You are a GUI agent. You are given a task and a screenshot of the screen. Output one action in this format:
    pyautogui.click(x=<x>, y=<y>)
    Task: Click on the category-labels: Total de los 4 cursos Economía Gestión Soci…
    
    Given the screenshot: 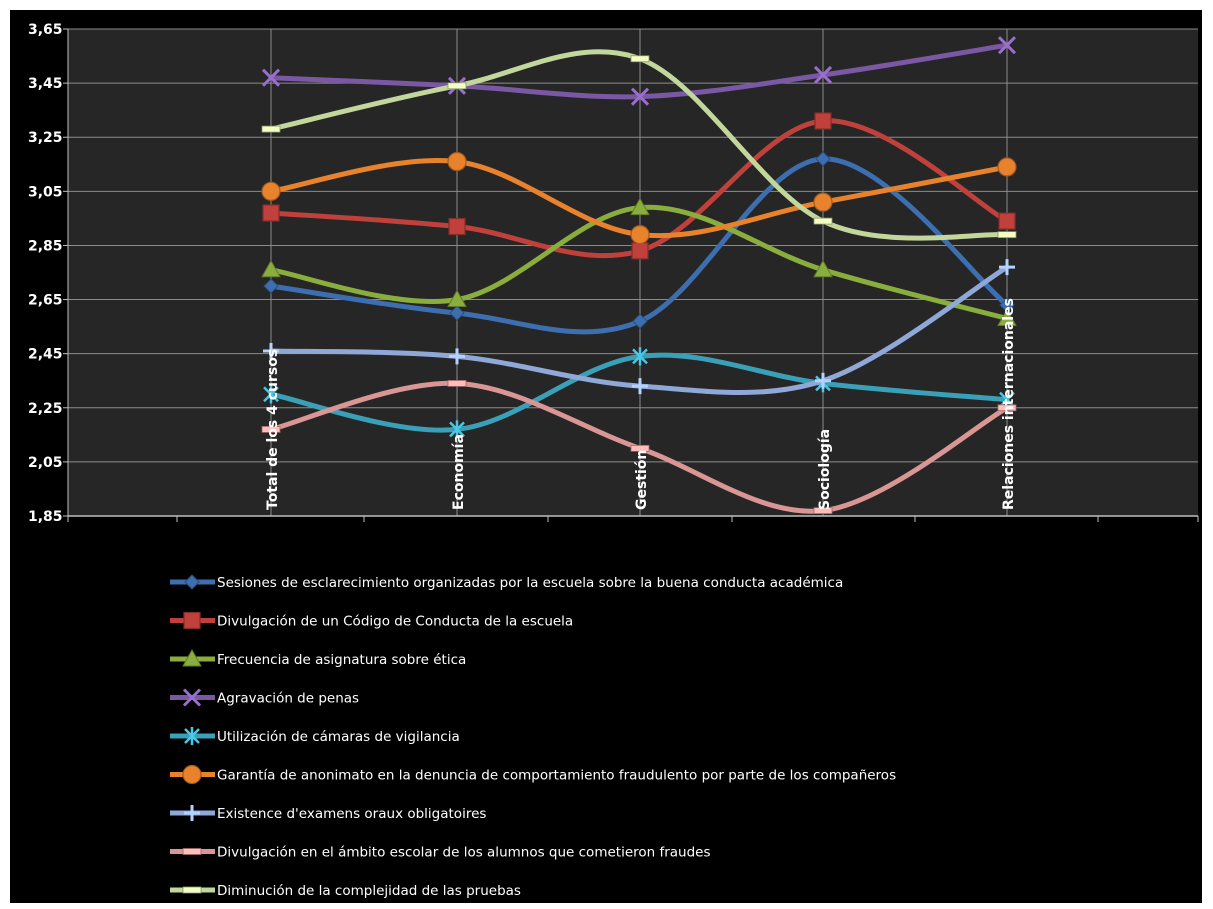 What is the action you would take?
    pyautogui.click(x=641, y=404)
    